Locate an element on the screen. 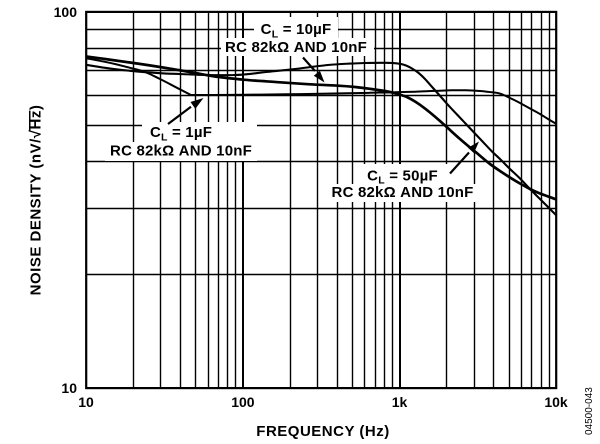  svg-text: CL = 50µF is located at coordinates (402, 176).